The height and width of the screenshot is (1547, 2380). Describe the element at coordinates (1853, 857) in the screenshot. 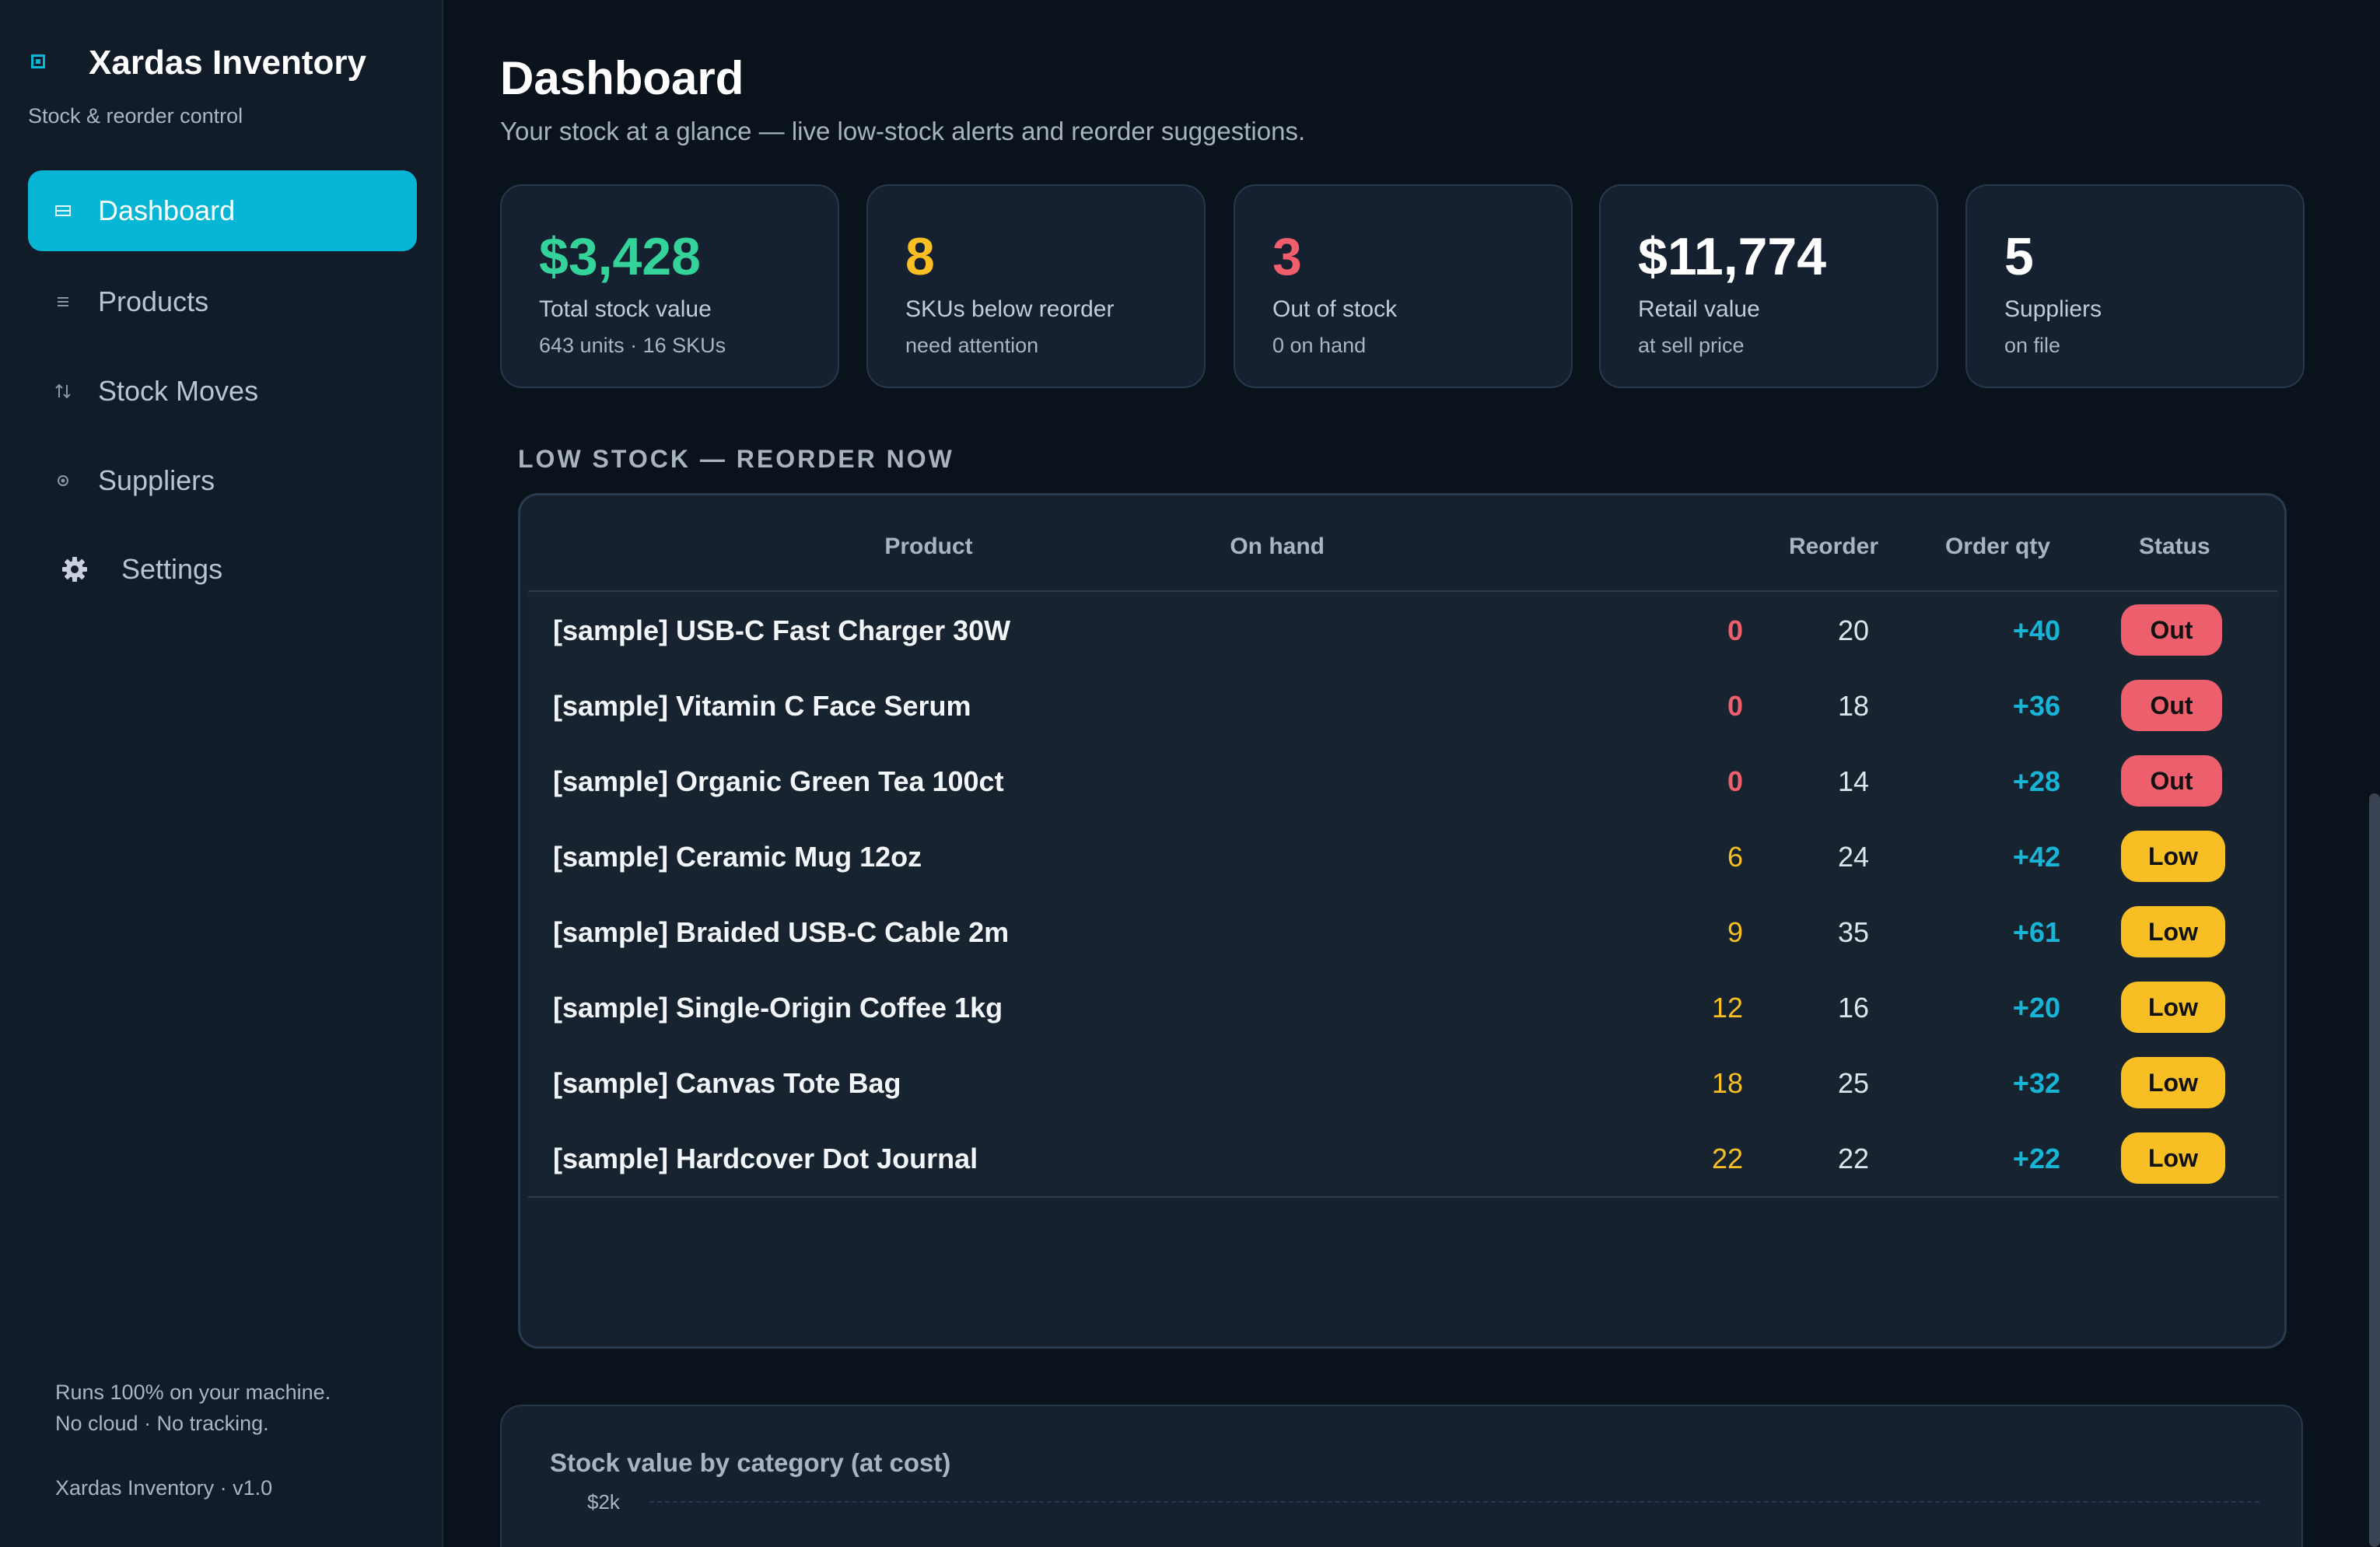

I see `reorder-value: 24` at that location.